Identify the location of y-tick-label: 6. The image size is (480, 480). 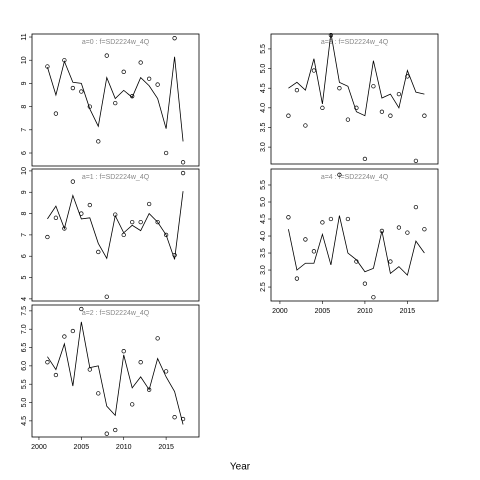
(24, 256).